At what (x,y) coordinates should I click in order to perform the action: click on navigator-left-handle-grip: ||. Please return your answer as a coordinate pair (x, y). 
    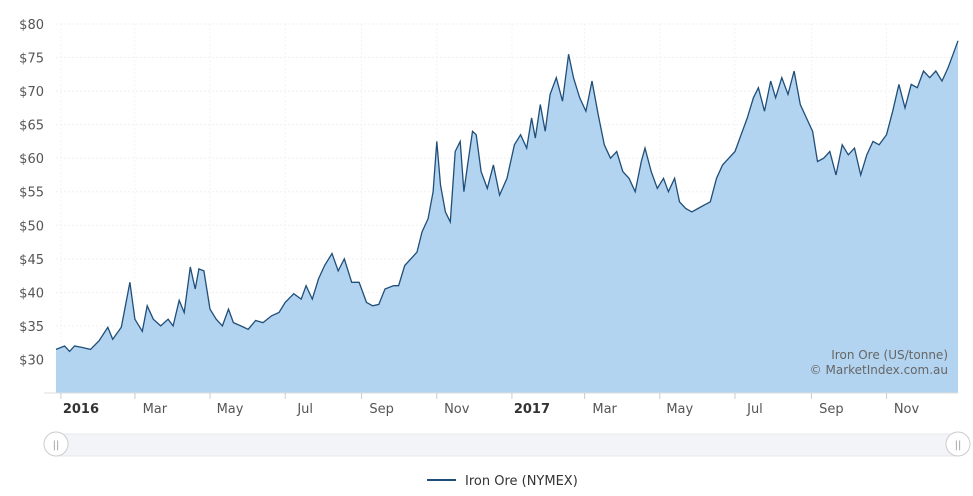
    Looking at the image, I should click on (56, 445).